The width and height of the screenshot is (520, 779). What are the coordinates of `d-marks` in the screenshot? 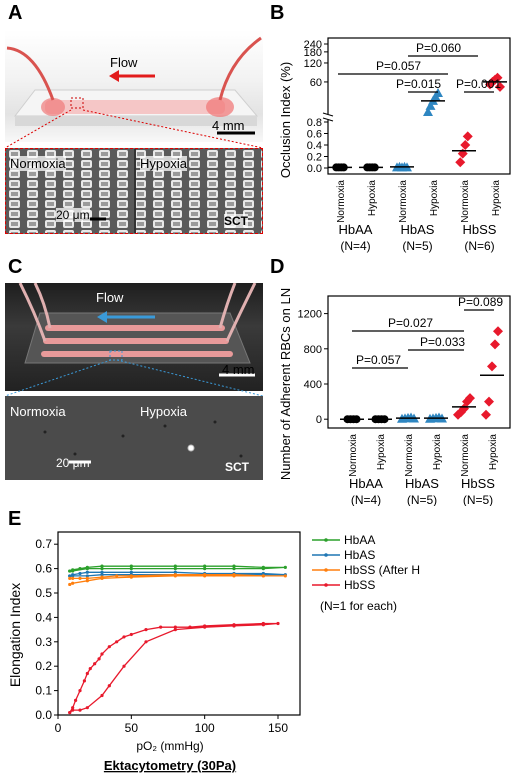 It's located at (422, 375).